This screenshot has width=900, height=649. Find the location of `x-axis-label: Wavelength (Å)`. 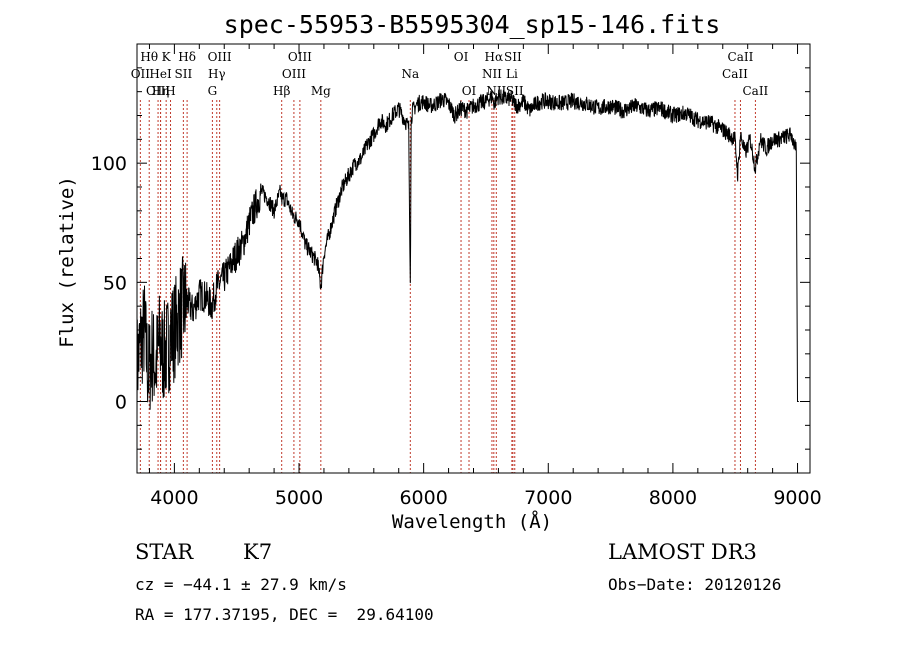

x-axis-label: Wavelength (Å) is located at coordinates (472, 521).